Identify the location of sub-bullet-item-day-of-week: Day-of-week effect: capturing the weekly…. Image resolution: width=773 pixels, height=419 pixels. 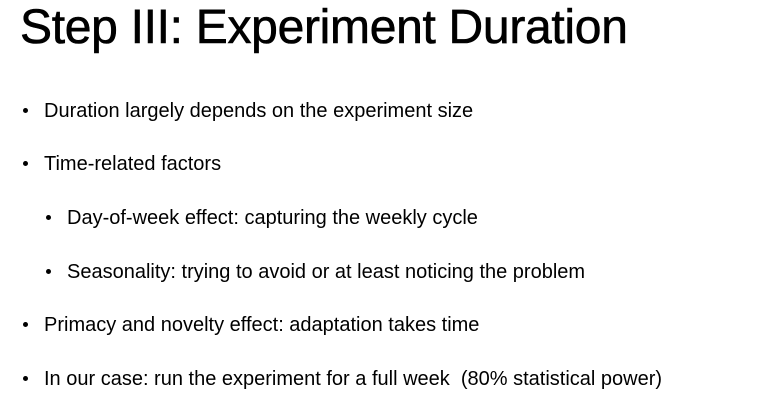
(386, 218).